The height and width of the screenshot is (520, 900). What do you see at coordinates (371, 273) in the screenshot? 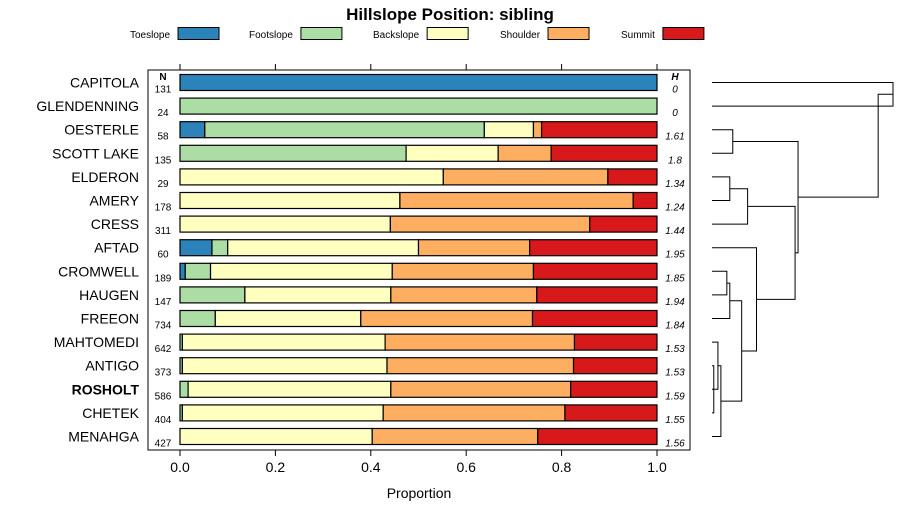
I see `row-cromwell: CROMWELL 189 1.85` at bounding box center [371, 273].